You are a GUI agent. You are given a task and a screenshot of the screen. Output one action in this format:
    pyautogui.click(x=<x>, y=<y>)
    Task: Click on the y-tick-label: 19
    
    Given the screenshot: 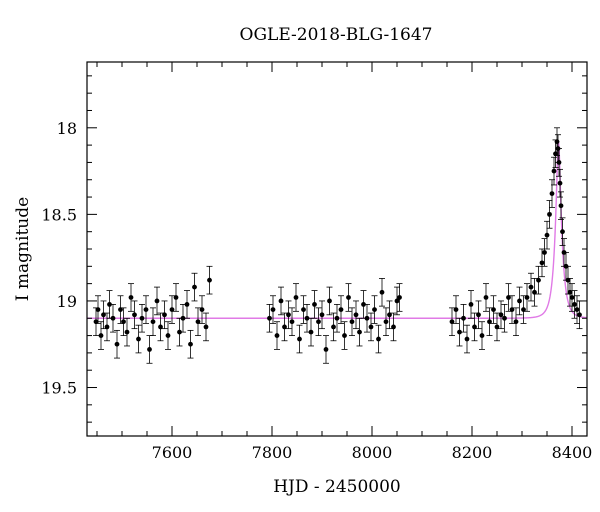 What is the action you would take?
    pyautogui.click(x=67, y=301)
    